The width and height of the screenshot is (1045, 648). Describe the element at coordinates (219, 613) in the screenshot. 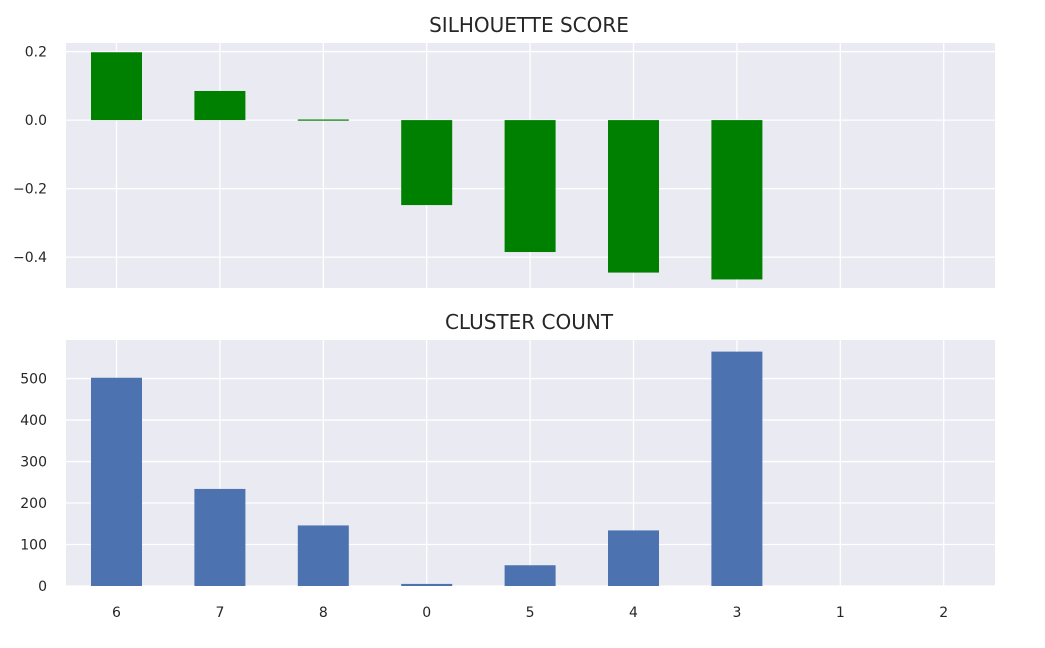

I see `count-x-tick-label: 7` at that location.